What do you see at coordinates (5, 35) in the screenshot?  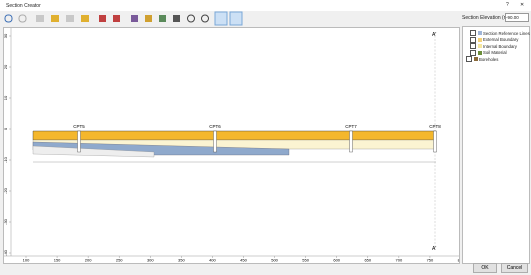 I see `y-tick-label: 30` at bounding box center [5, 35].